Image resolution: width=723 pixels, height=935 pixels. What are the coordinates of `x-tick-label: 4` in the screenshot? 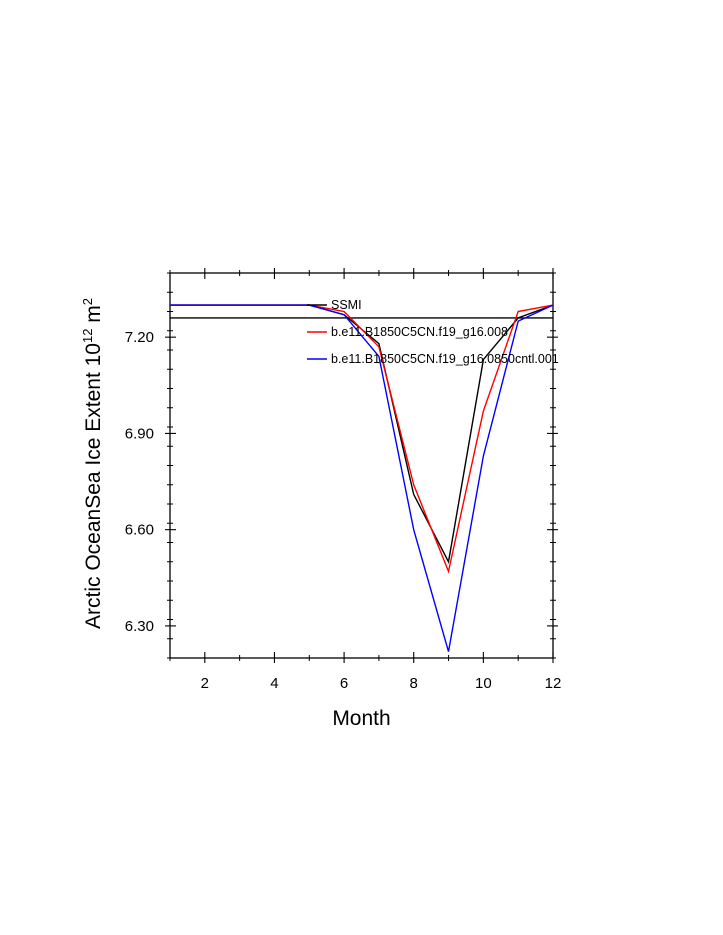 It's located at (274, 683).